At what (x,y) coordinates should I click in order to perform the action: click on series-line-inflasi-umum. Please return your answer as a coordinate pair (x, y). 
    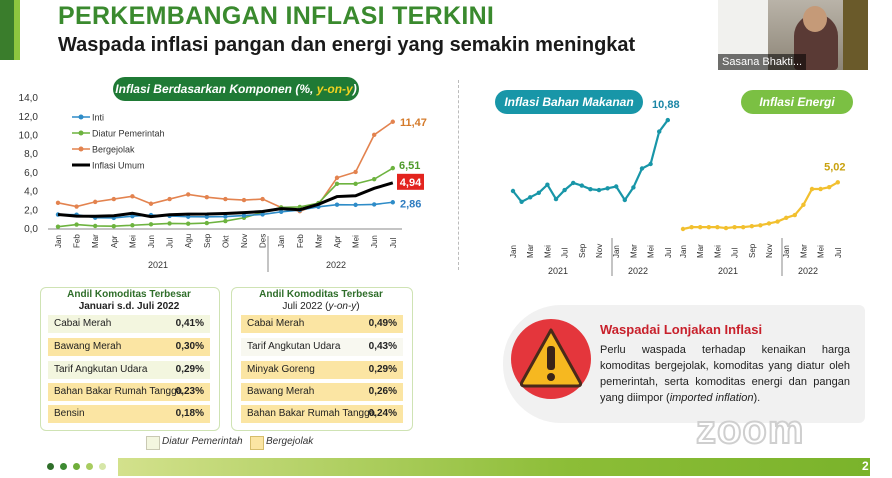
    Looking at the image, I should click on (225, 200).